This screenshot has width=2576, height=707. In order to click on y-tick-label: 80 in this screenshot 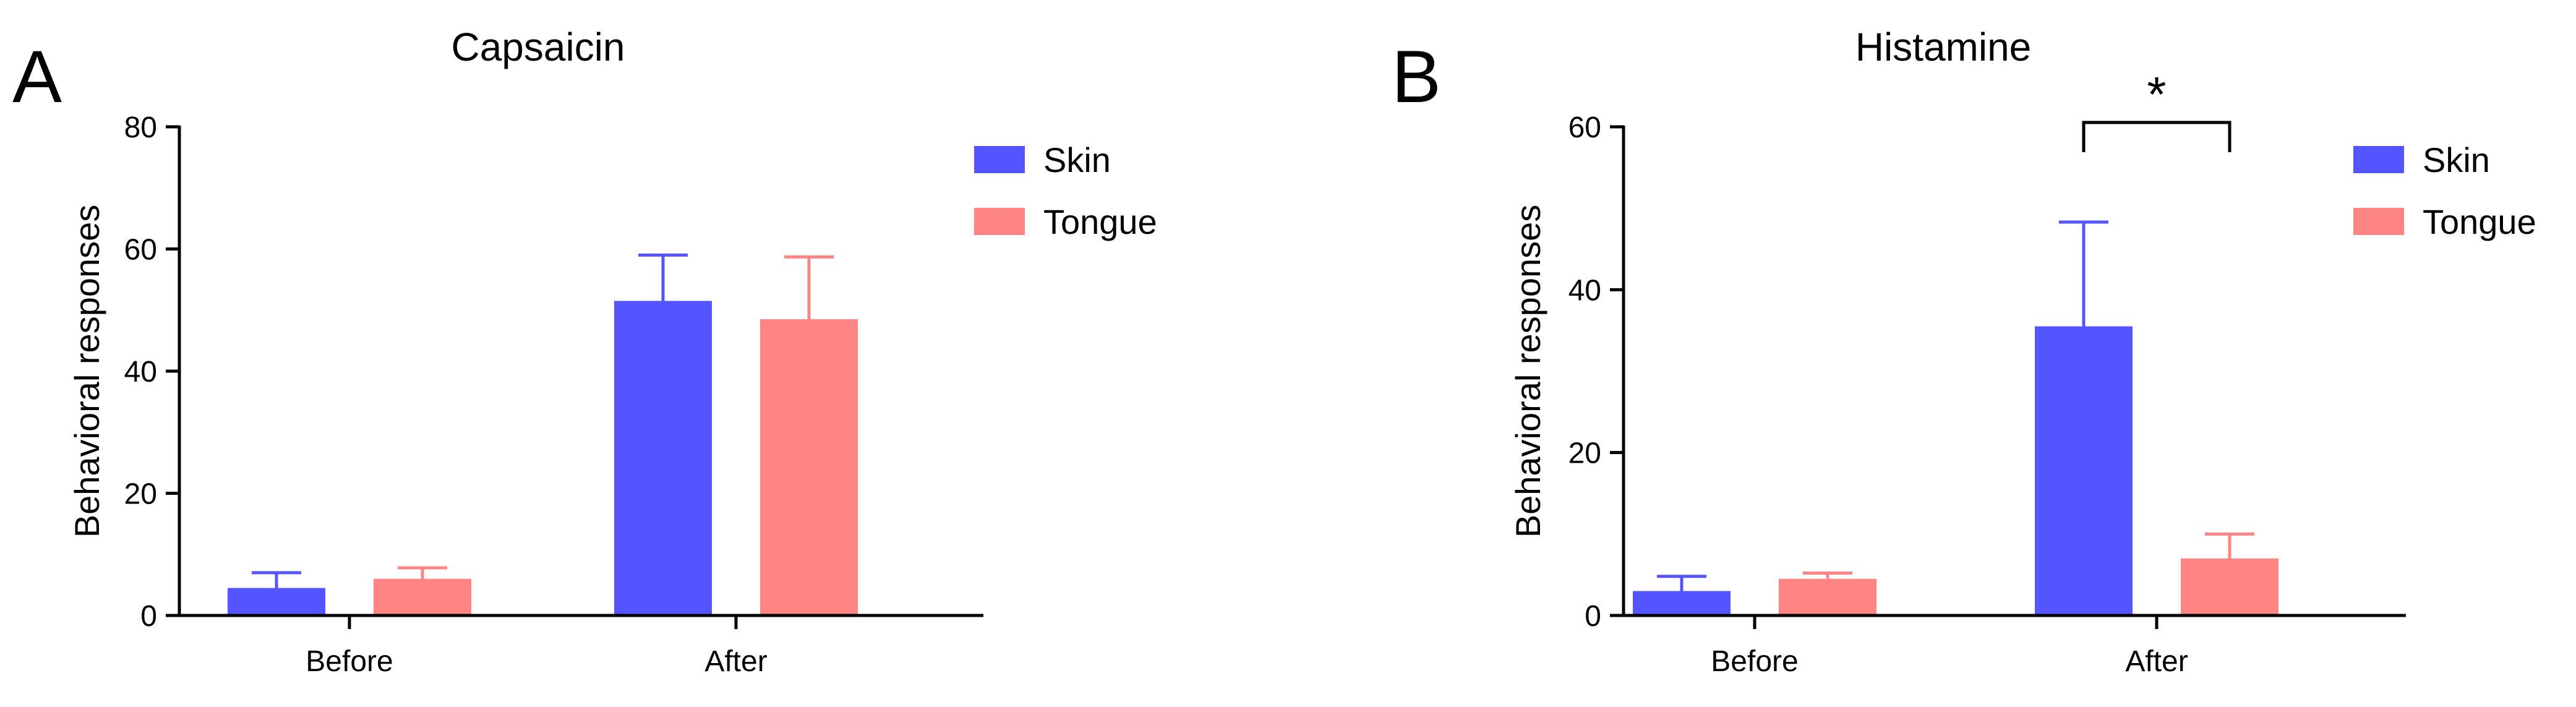, I will do `click(140, 127)`.